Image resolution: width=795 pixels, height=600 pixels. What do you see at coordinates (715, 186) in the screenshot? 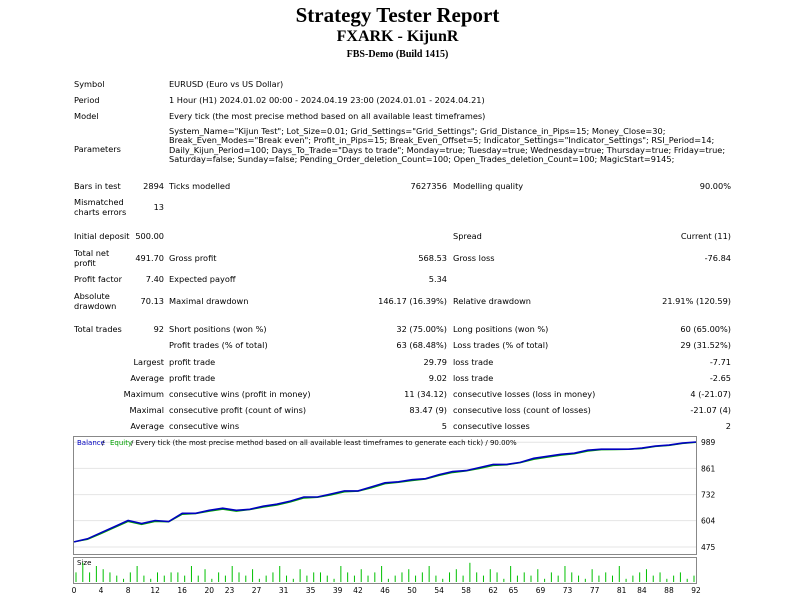
I see `quality-value: 90.00%` at bounding box center [715, 186].